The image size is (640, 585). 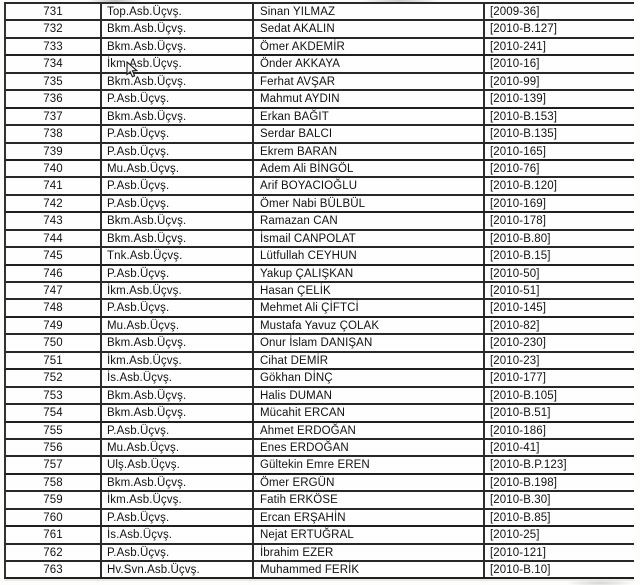 I want to click on name-cell: Nejat ERTUĞRAL, so click(x=369, y=535).